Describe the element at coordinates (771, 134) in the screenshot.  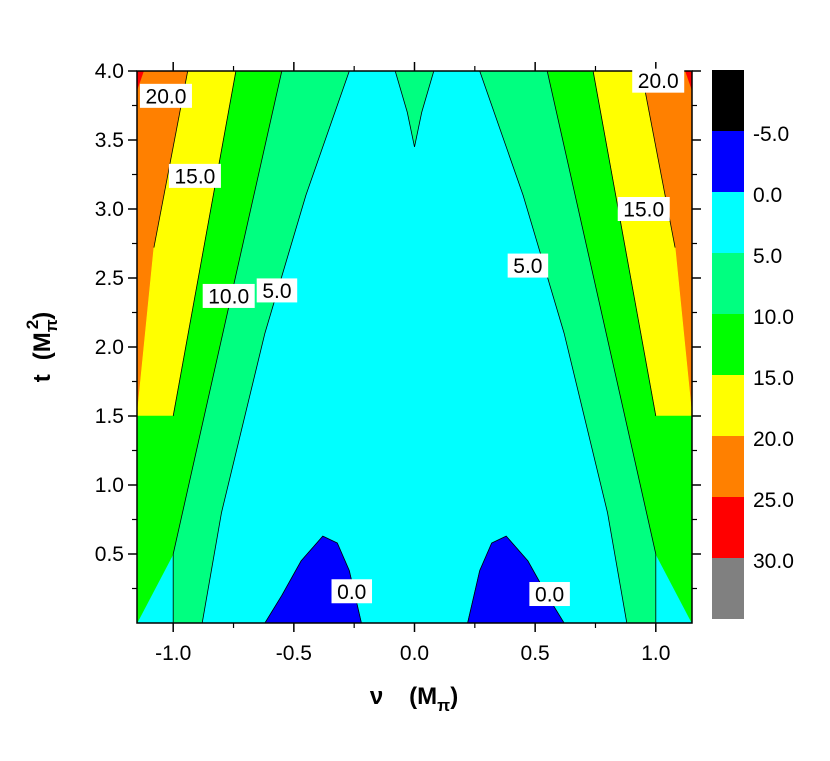
I see `legend-label: -5.0` at that location.